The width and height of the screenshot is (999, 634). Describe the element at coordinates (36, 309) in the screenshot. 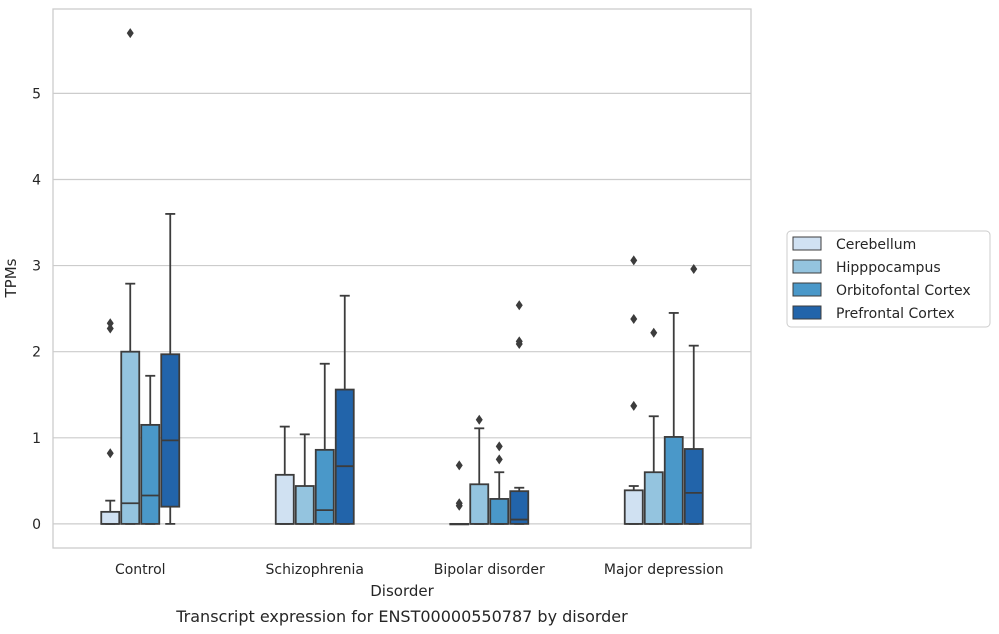

I see `y-tick-labels: 0 1 2 3 4 5` at that location.